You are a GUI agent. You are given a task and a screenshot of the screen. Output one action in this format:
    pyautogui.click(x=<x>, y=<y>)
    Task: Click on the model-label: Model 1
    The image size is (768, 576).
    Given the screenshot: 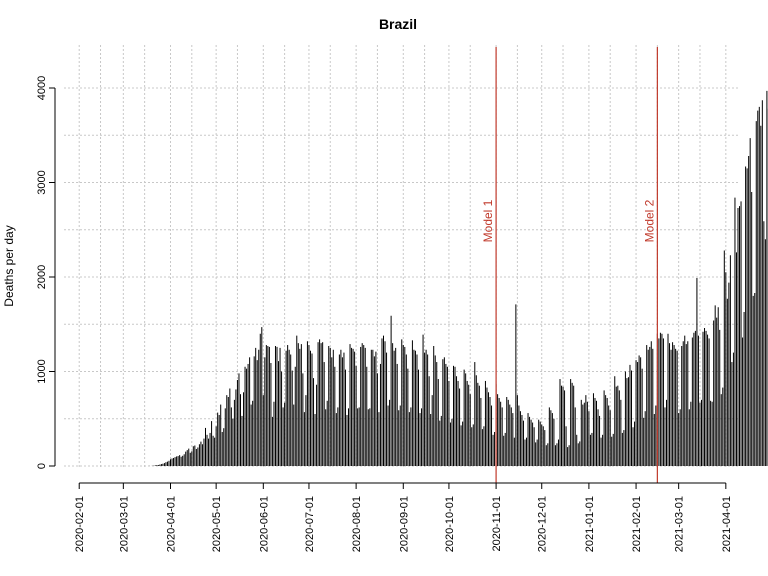 What is the action you would take?
    pyautogui.click(x=488, y=220)
    